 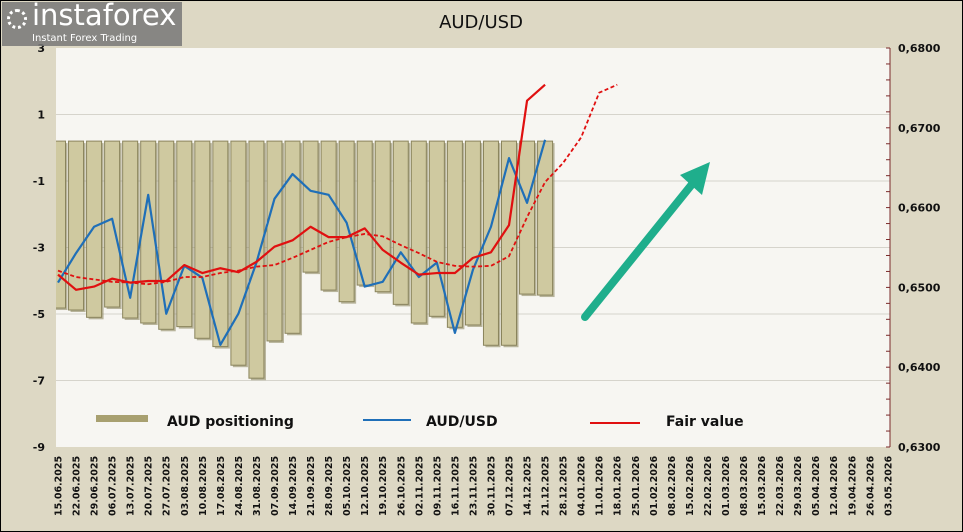 What do you see at coordinates (149, 486) in the screenshot?
I see `x-axis-tick-label: 20.07.2025` at bounding box center [149, 486].